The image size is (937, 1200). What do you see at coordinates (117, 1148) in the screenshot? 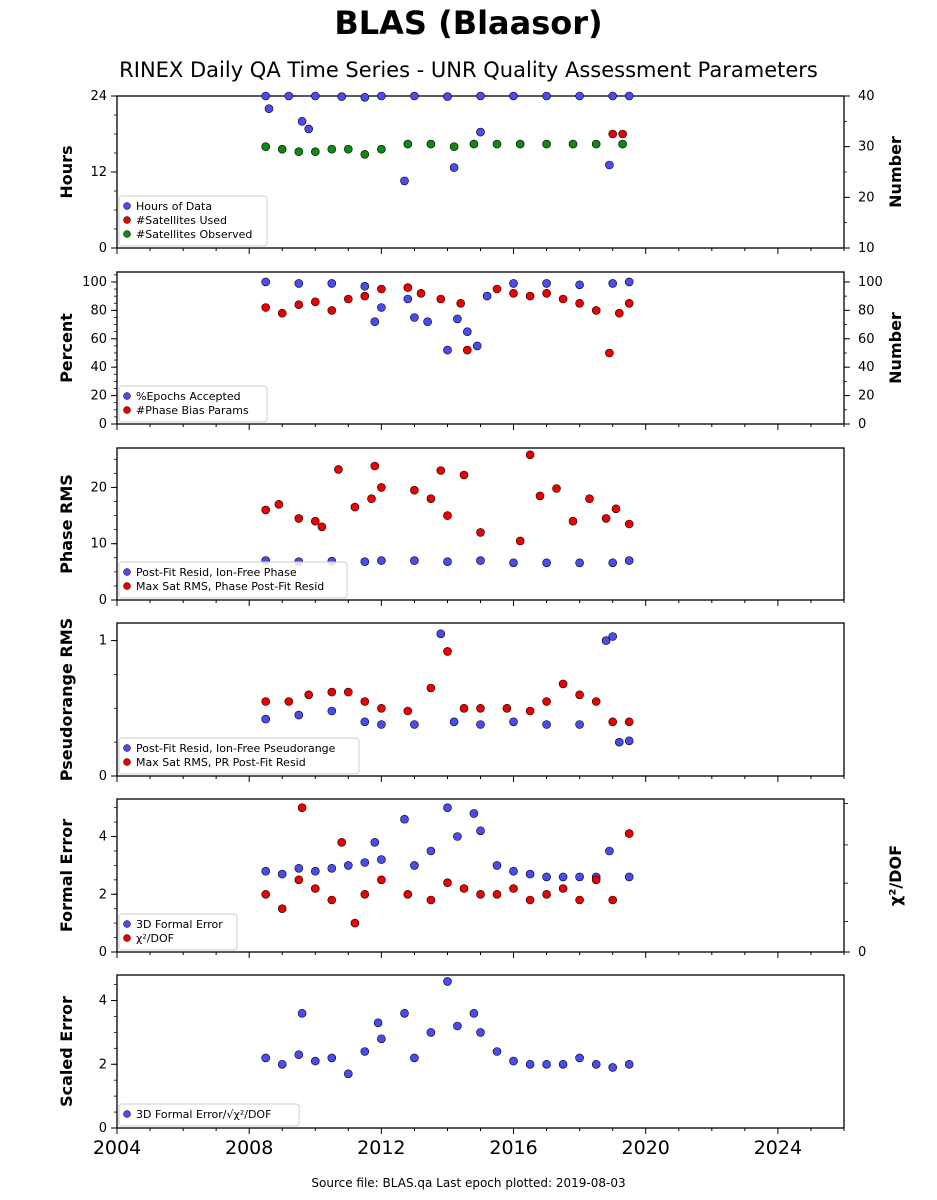
I see `x-tick-label: 2004` at bounding box center [117, 1148].